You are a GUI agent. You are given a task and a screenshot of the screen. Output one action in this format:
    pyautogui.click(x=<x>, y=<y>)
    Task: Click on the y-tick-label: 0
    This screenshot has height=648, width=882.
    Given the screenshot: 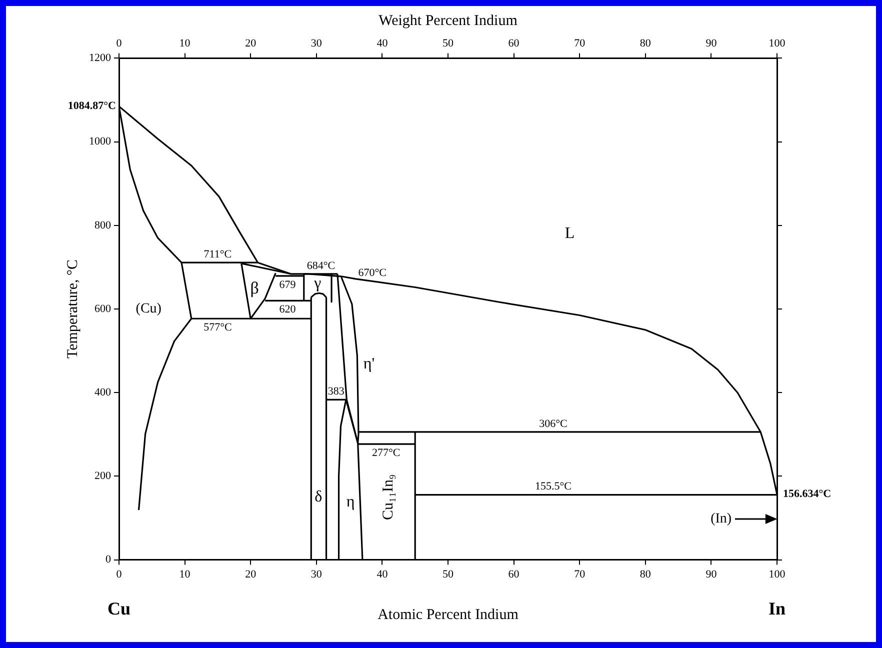 What is the action you would take?
    pyautogui.click(x=109, y=560)
    